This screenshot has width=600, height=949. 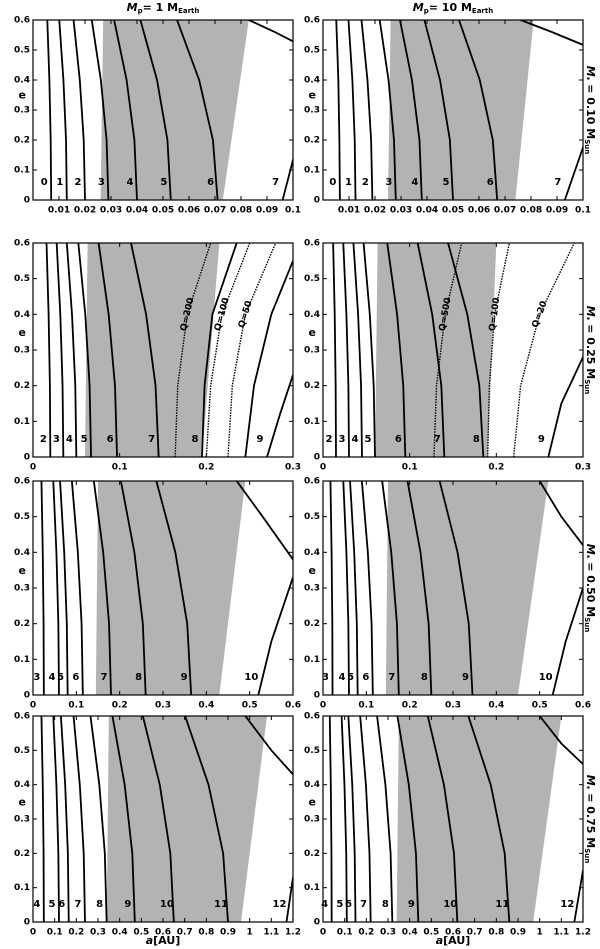 What do you see at coordinates (27, 696) in the screenshot?
I see `y-tick-label: 0` at bounding box center [27, 696].